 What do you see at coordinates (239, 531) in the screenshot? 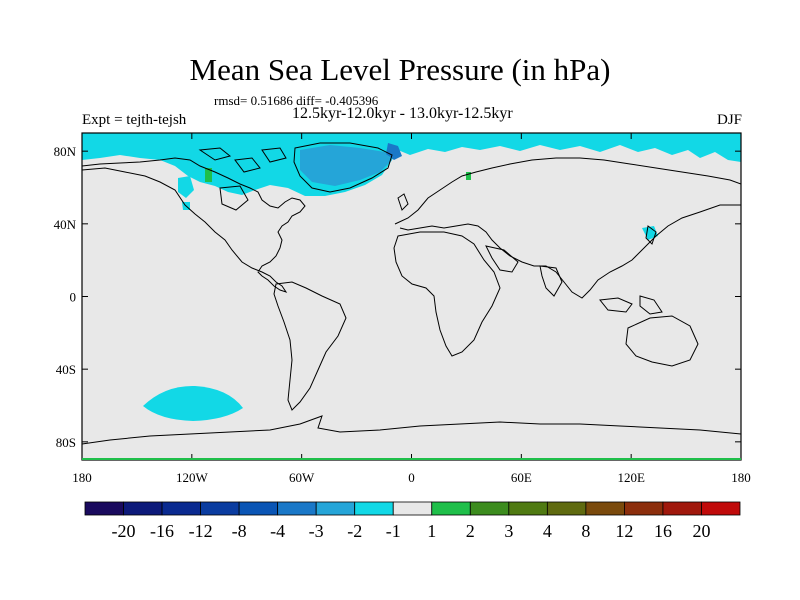
I see `colorbar-label: -8` at bounding box center [239, 531].